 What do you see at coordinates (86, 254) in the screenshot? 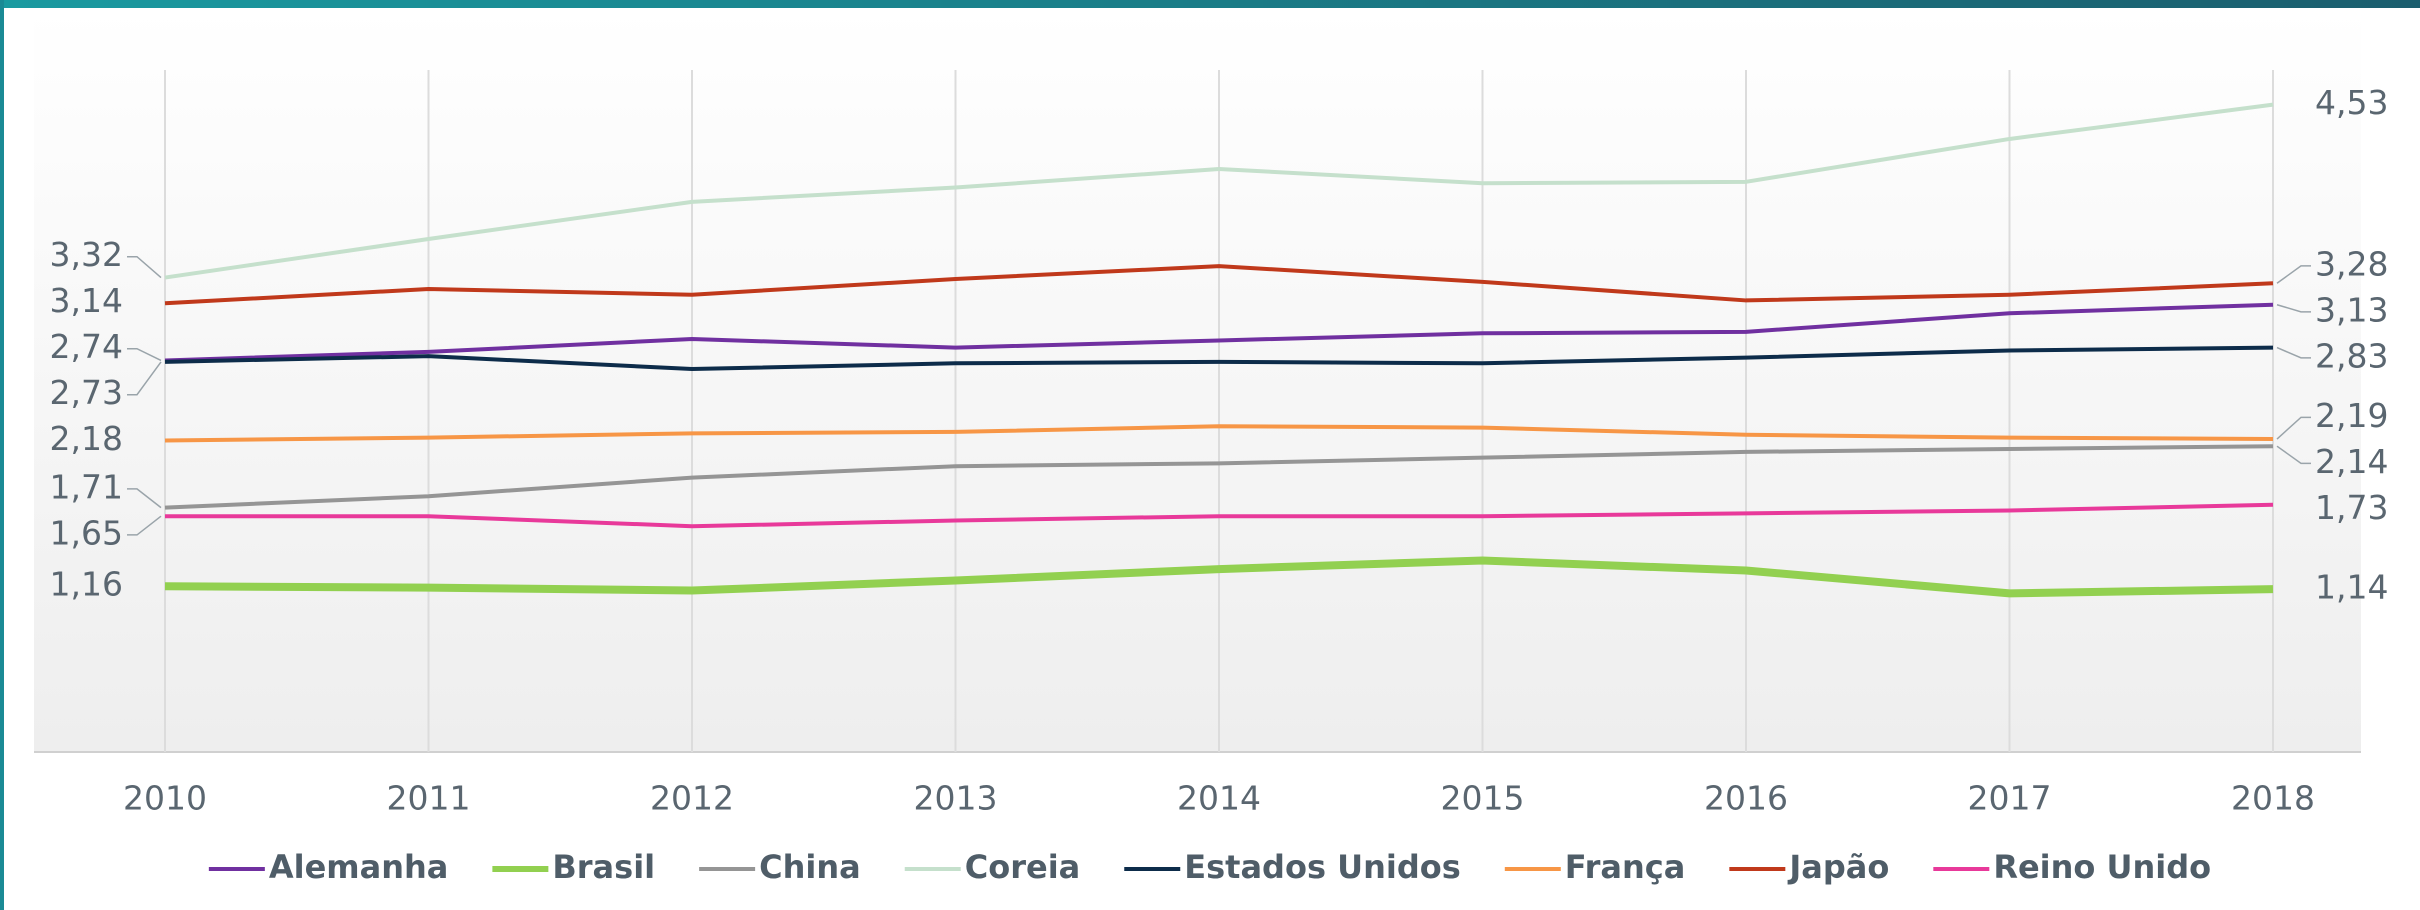
I see `data-label: 3,32` at bounding box center [86, 254].